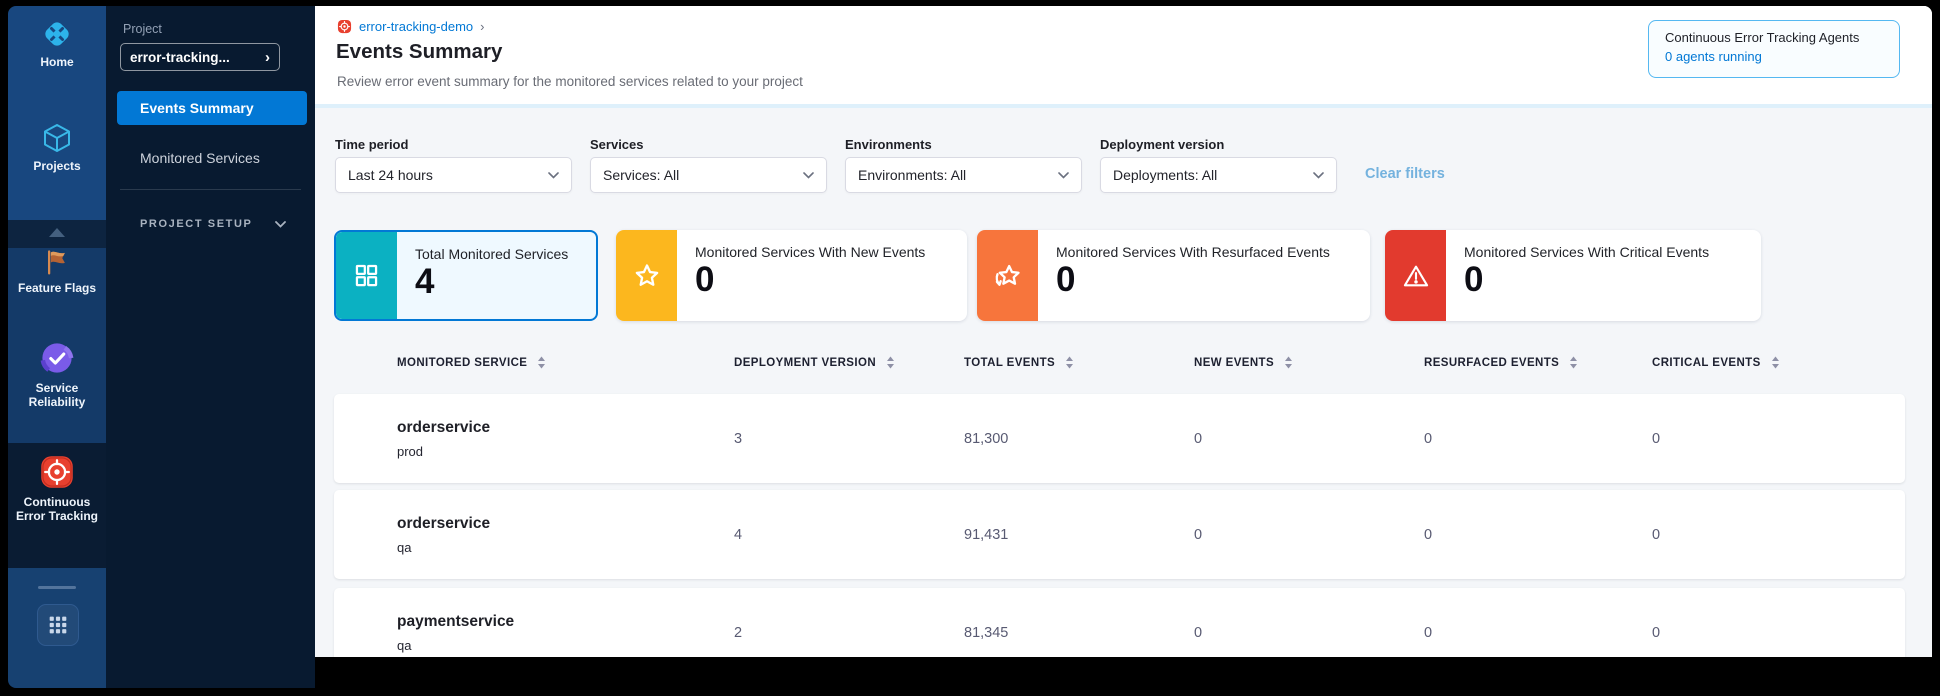 The width and height of the screenshot is (1940, 696). What do you see at coordinates (646, 274) in the screenshot?
I see `star-icon` at bounding box center [646, 274].